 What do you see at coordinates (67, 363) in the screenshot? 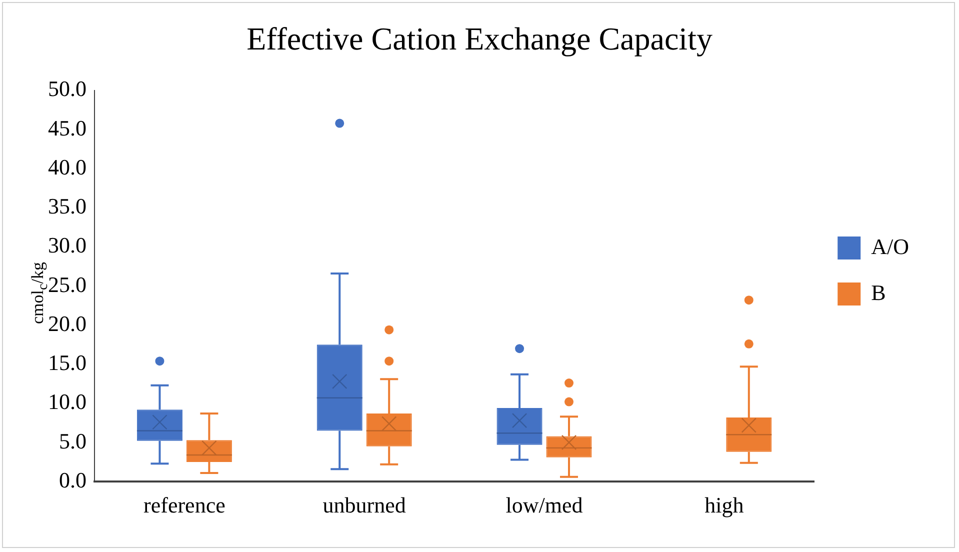
I see `y-tick-label: 15.0` at bounding box center [67, 363].